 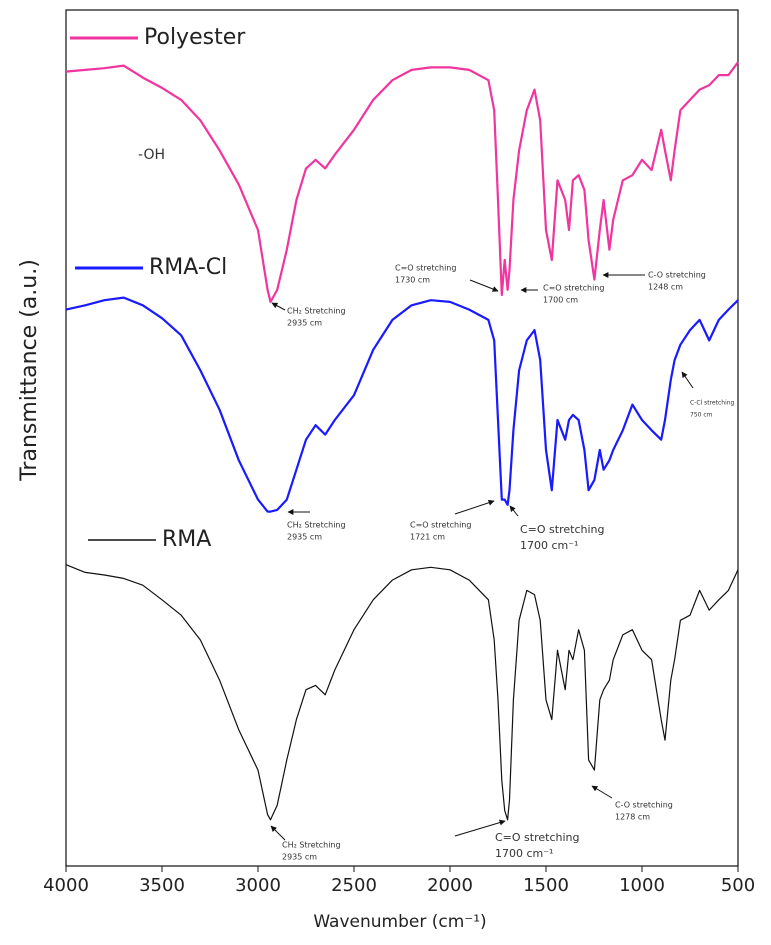 What do you see at coordinates (29, 370) in the screenshot?
I see `y-axis-label: Transmittance (a.u.)` at bounding box center [29, 370].